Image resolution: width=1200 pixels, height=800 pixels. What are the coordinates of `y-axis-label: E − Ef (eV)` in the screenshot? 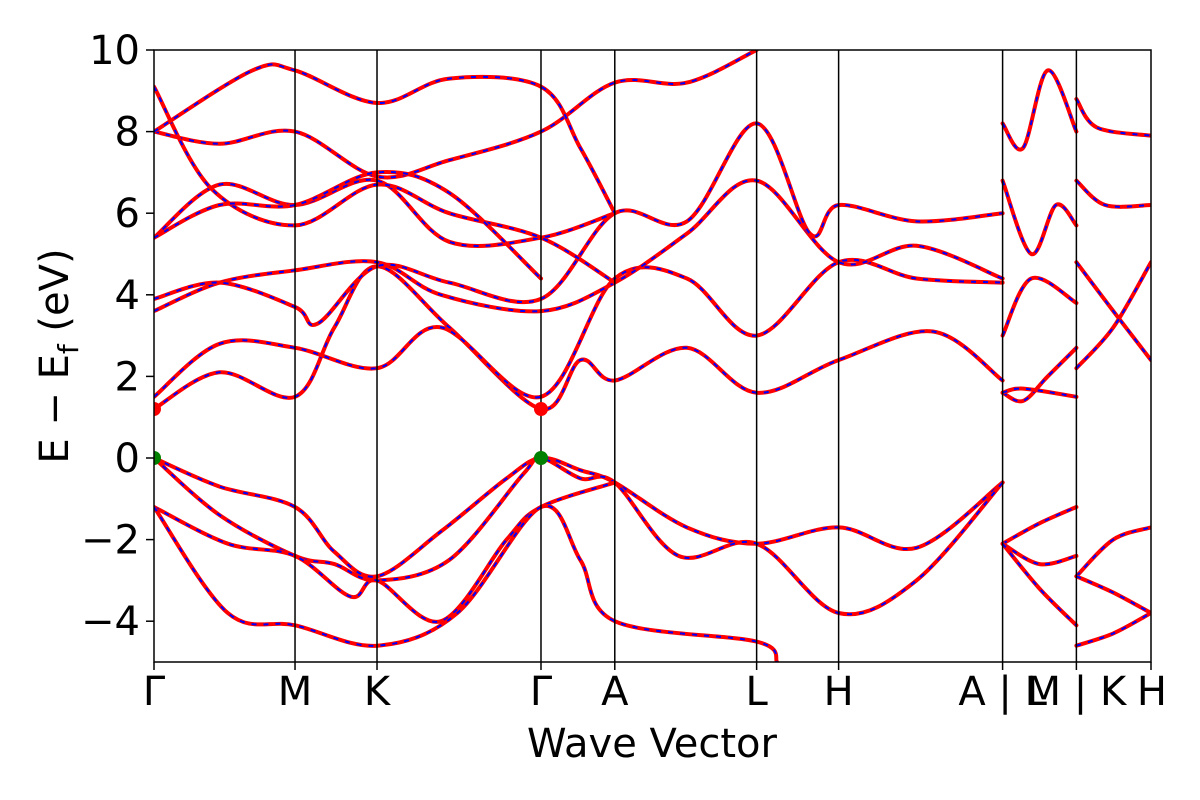 It's located at (58, 355).